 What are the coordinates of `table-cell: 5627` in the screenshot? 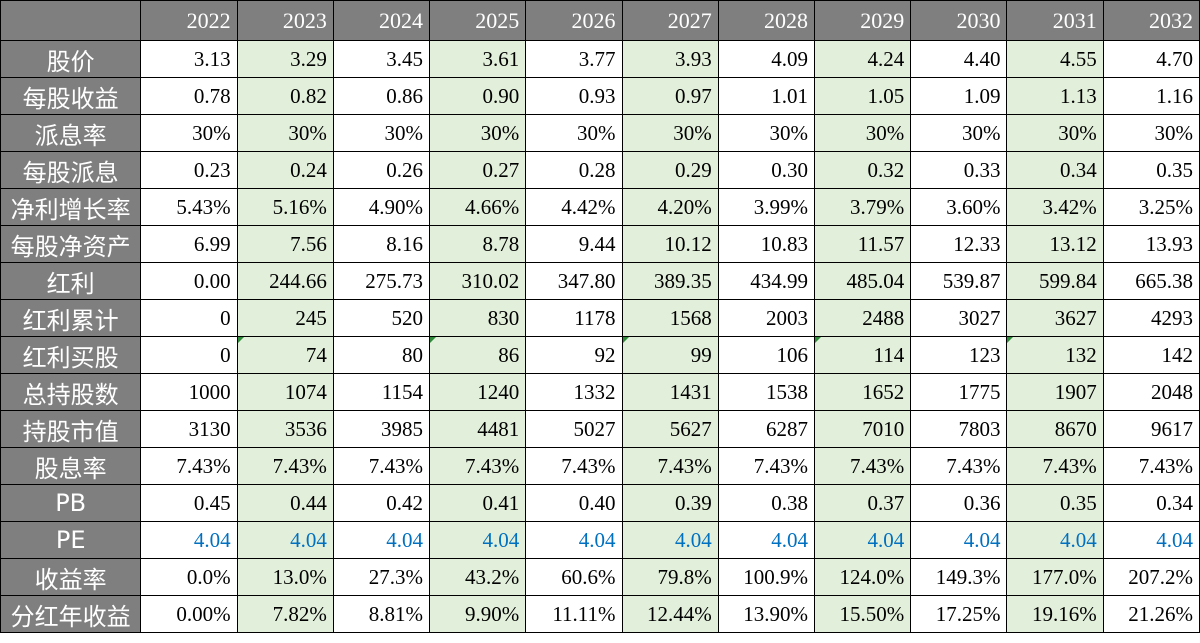 It's located at (670, 429).